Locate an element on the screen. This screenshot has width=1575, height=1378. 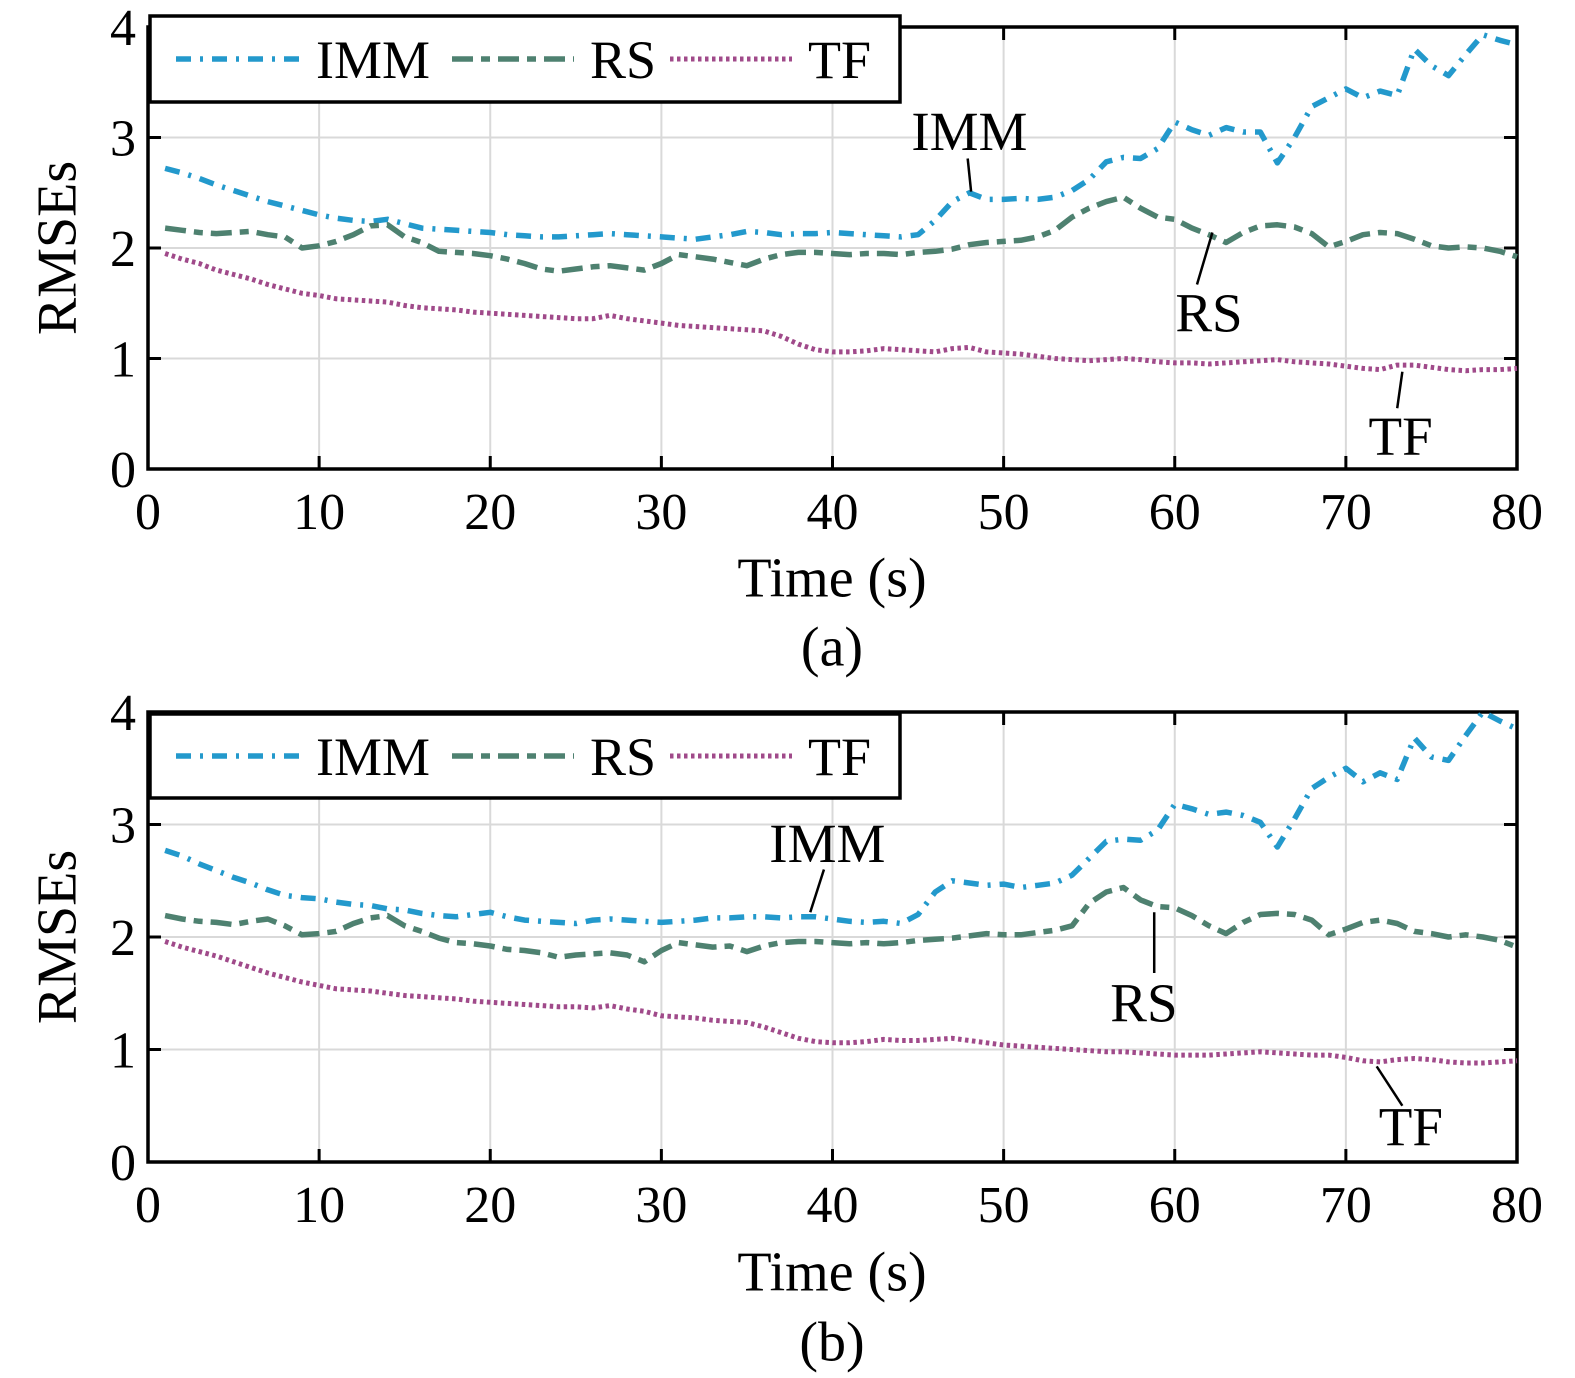
tf-annotation-label-b: TF is located at coordinates (1411, 1126).